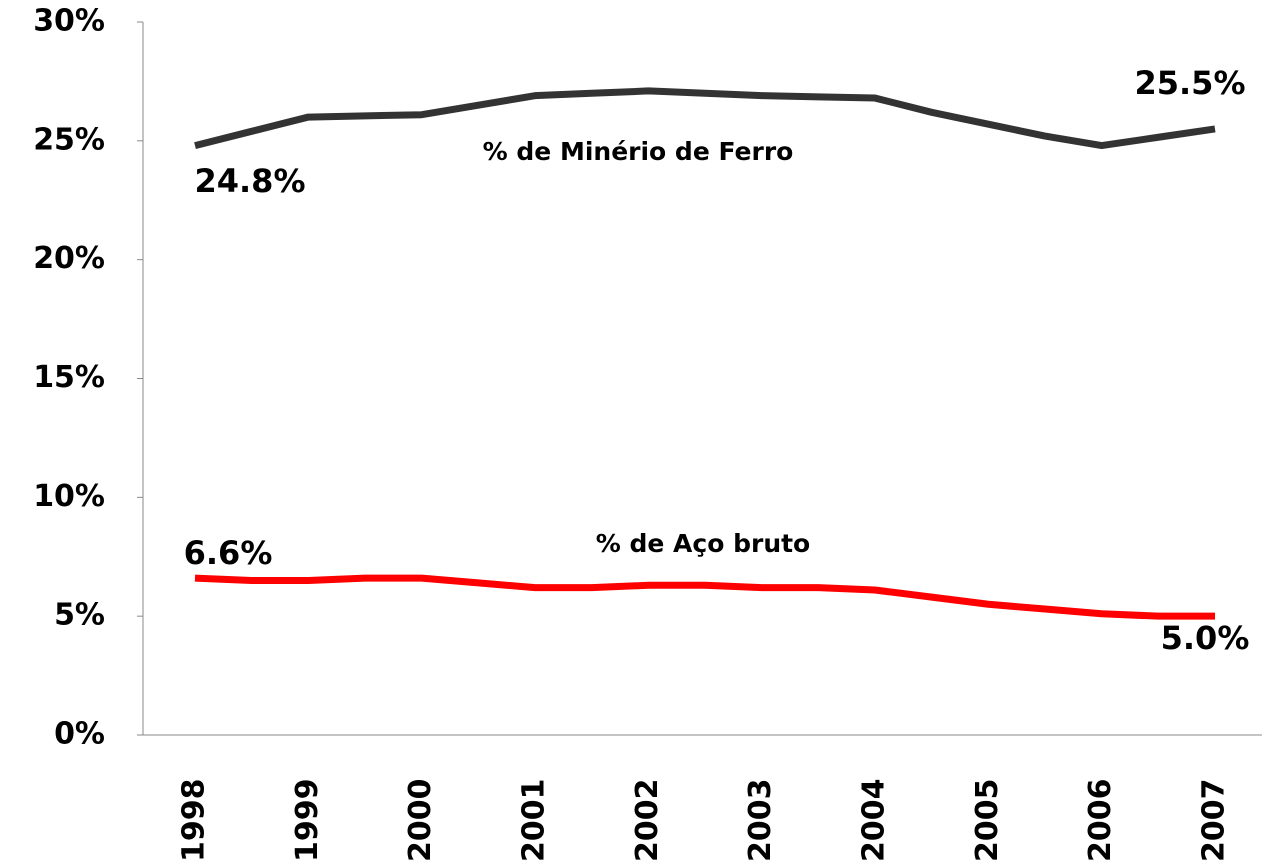 This screenshot has width=1263, height=865. Describe the element at coordinates (874, 821) in the screenshot. I see `x-tick-label: 2004` at that location.